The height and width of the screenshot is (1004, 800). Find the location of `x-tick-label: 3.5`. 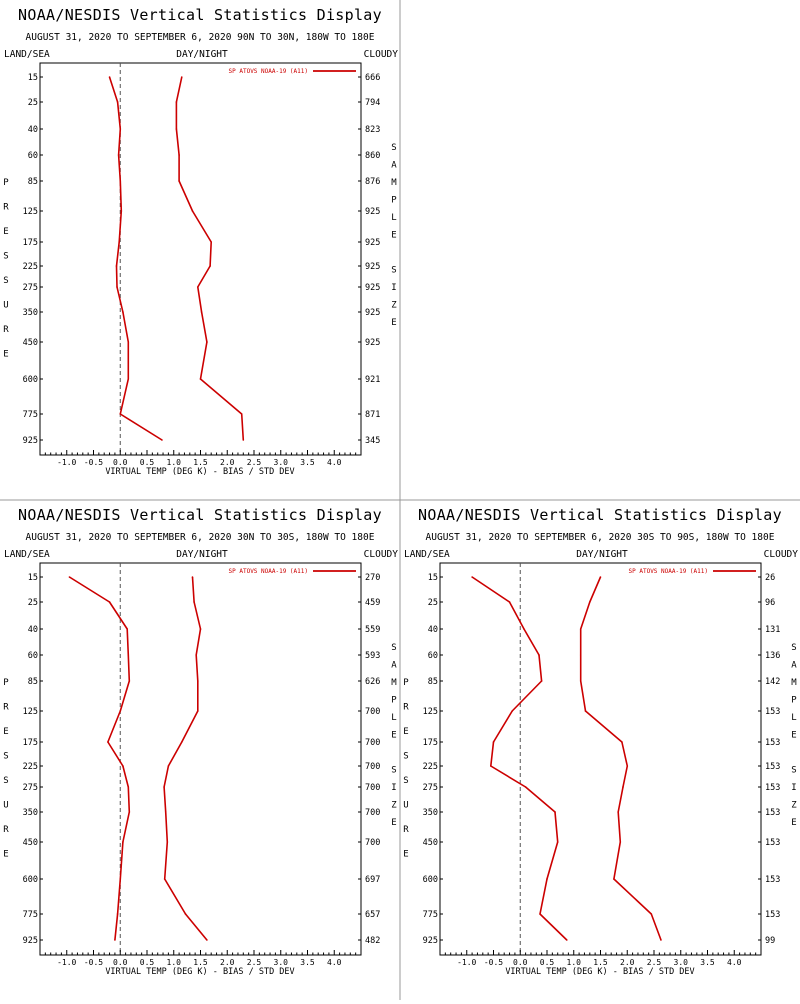

x-tick-label: 3.5 is located at coordinates (307, 962).